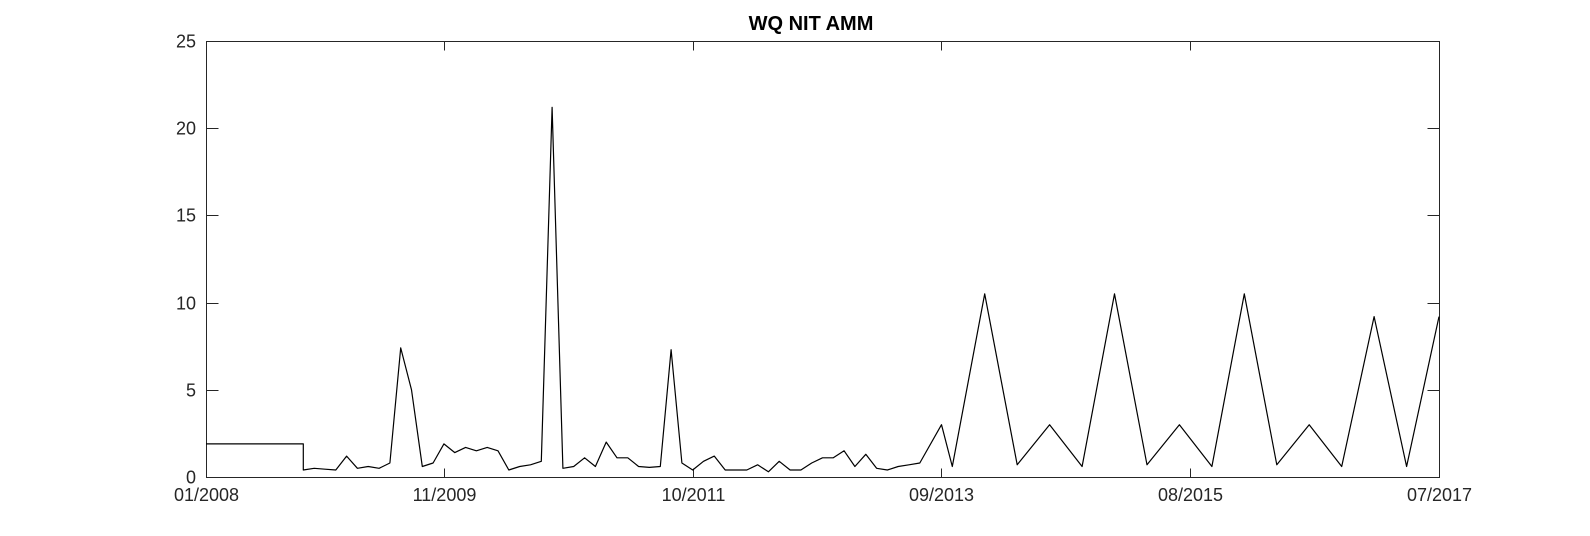 Image resolution: width=1590 pixels, height=536 pixels. What do you see at coordinates (1439, 495) in the screenshot?
I see `x-tick-label: 07/2017` at bounding box center [1439, 495].